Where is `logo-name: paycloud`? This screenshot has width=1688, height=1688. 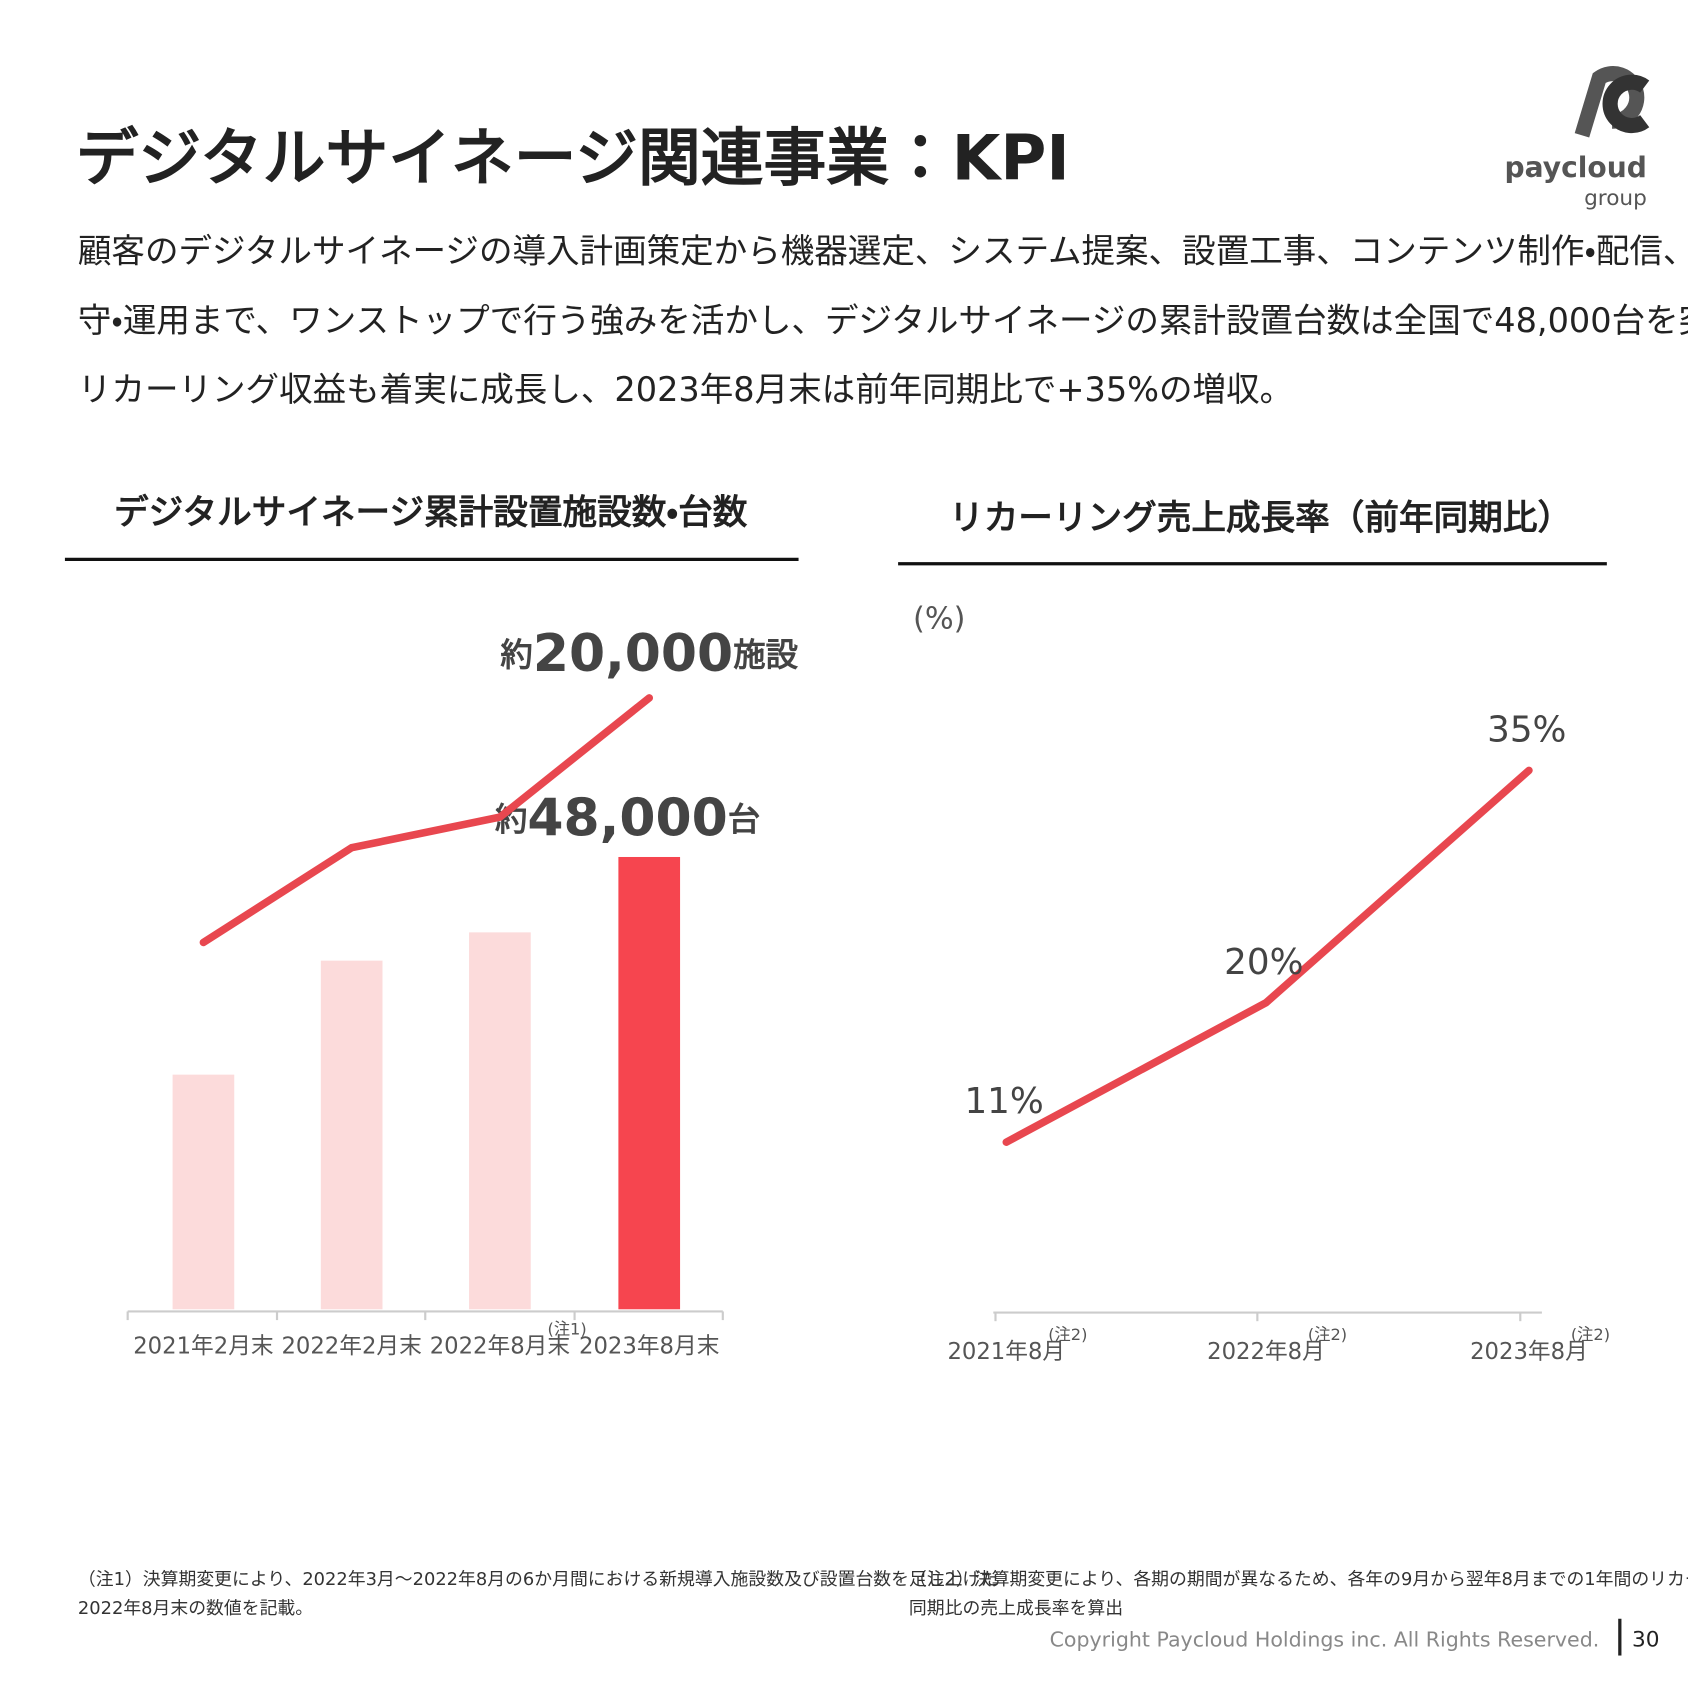 logo-name: paycloud is located at coordinates (1576, 167).